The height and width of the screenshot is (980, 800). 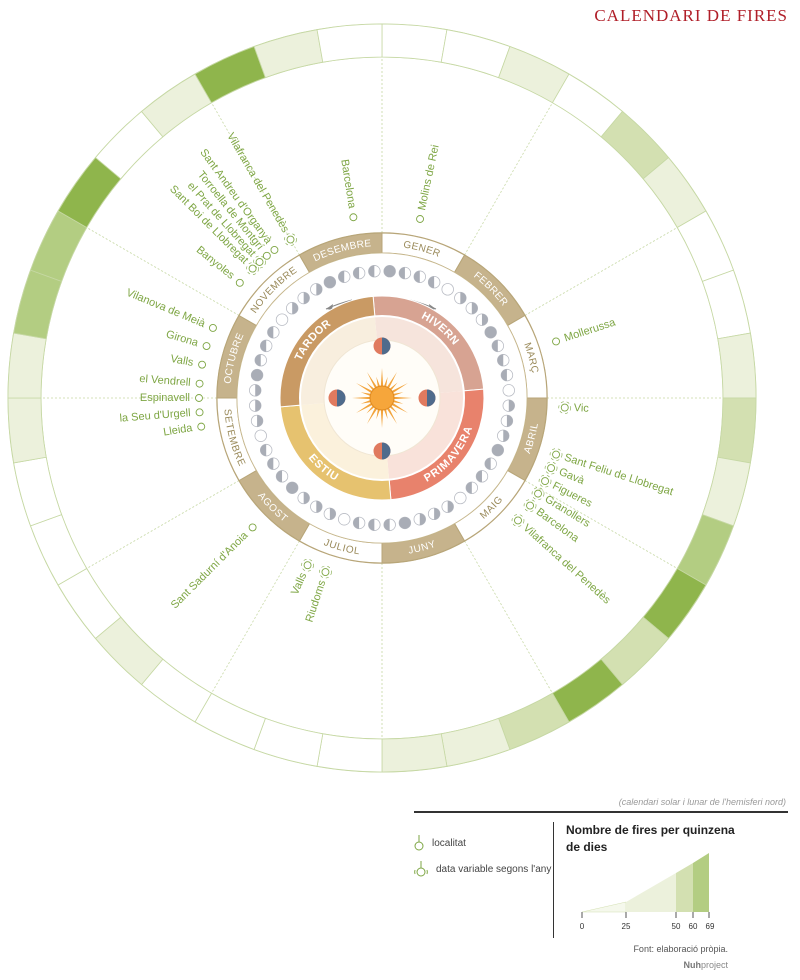 I want to click on scale-tick-25: 25, so click(x=626, y=926).